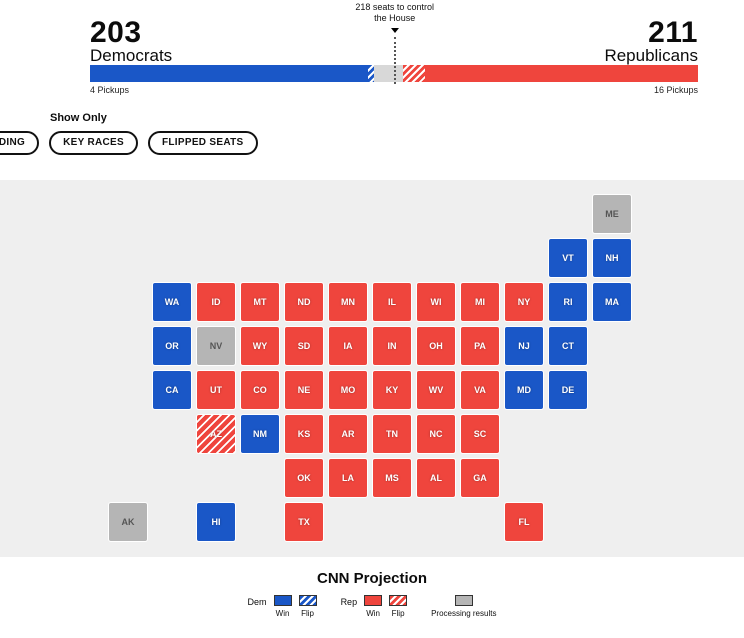  Describe the element at coordinates (651, 55) in the screenshot. I see `rep-party-label: Republicans` at that location.